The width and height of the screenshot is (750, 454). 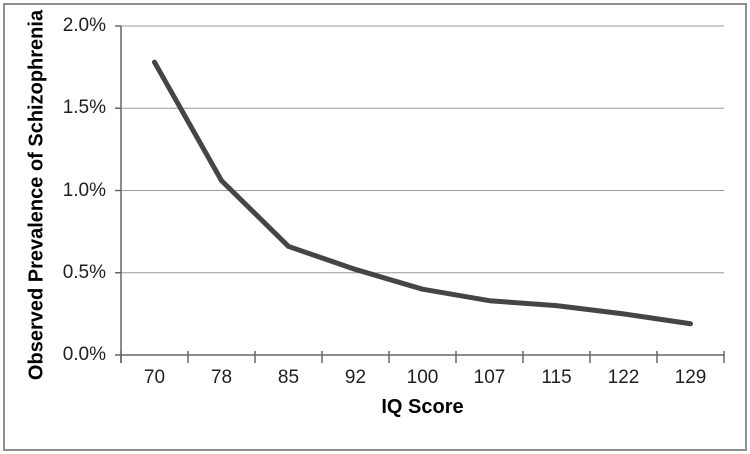 What do you see at coordinates (221, 377) in the screenshot?
I see `x-tick-label: 78` at bounding box center [221, 377].